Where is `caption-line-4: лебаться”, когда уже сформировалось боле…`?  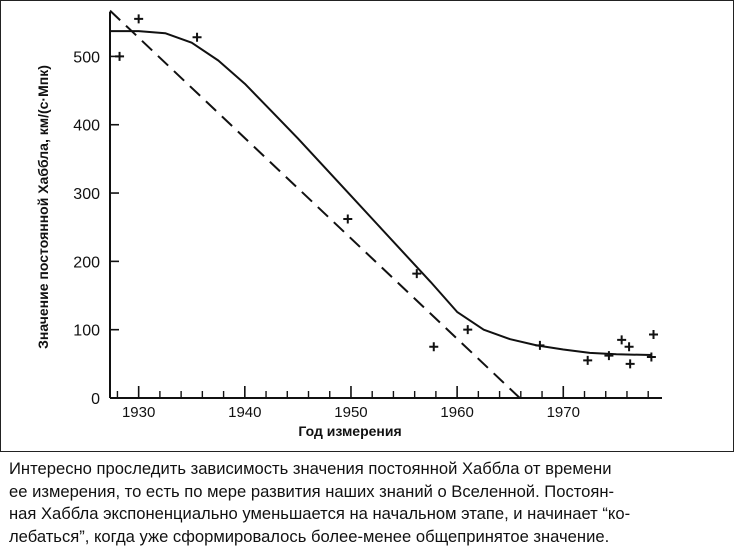 caption-line-4: лебаться”, когда уже сформировалось боле… is located at coordinates (309, 536).